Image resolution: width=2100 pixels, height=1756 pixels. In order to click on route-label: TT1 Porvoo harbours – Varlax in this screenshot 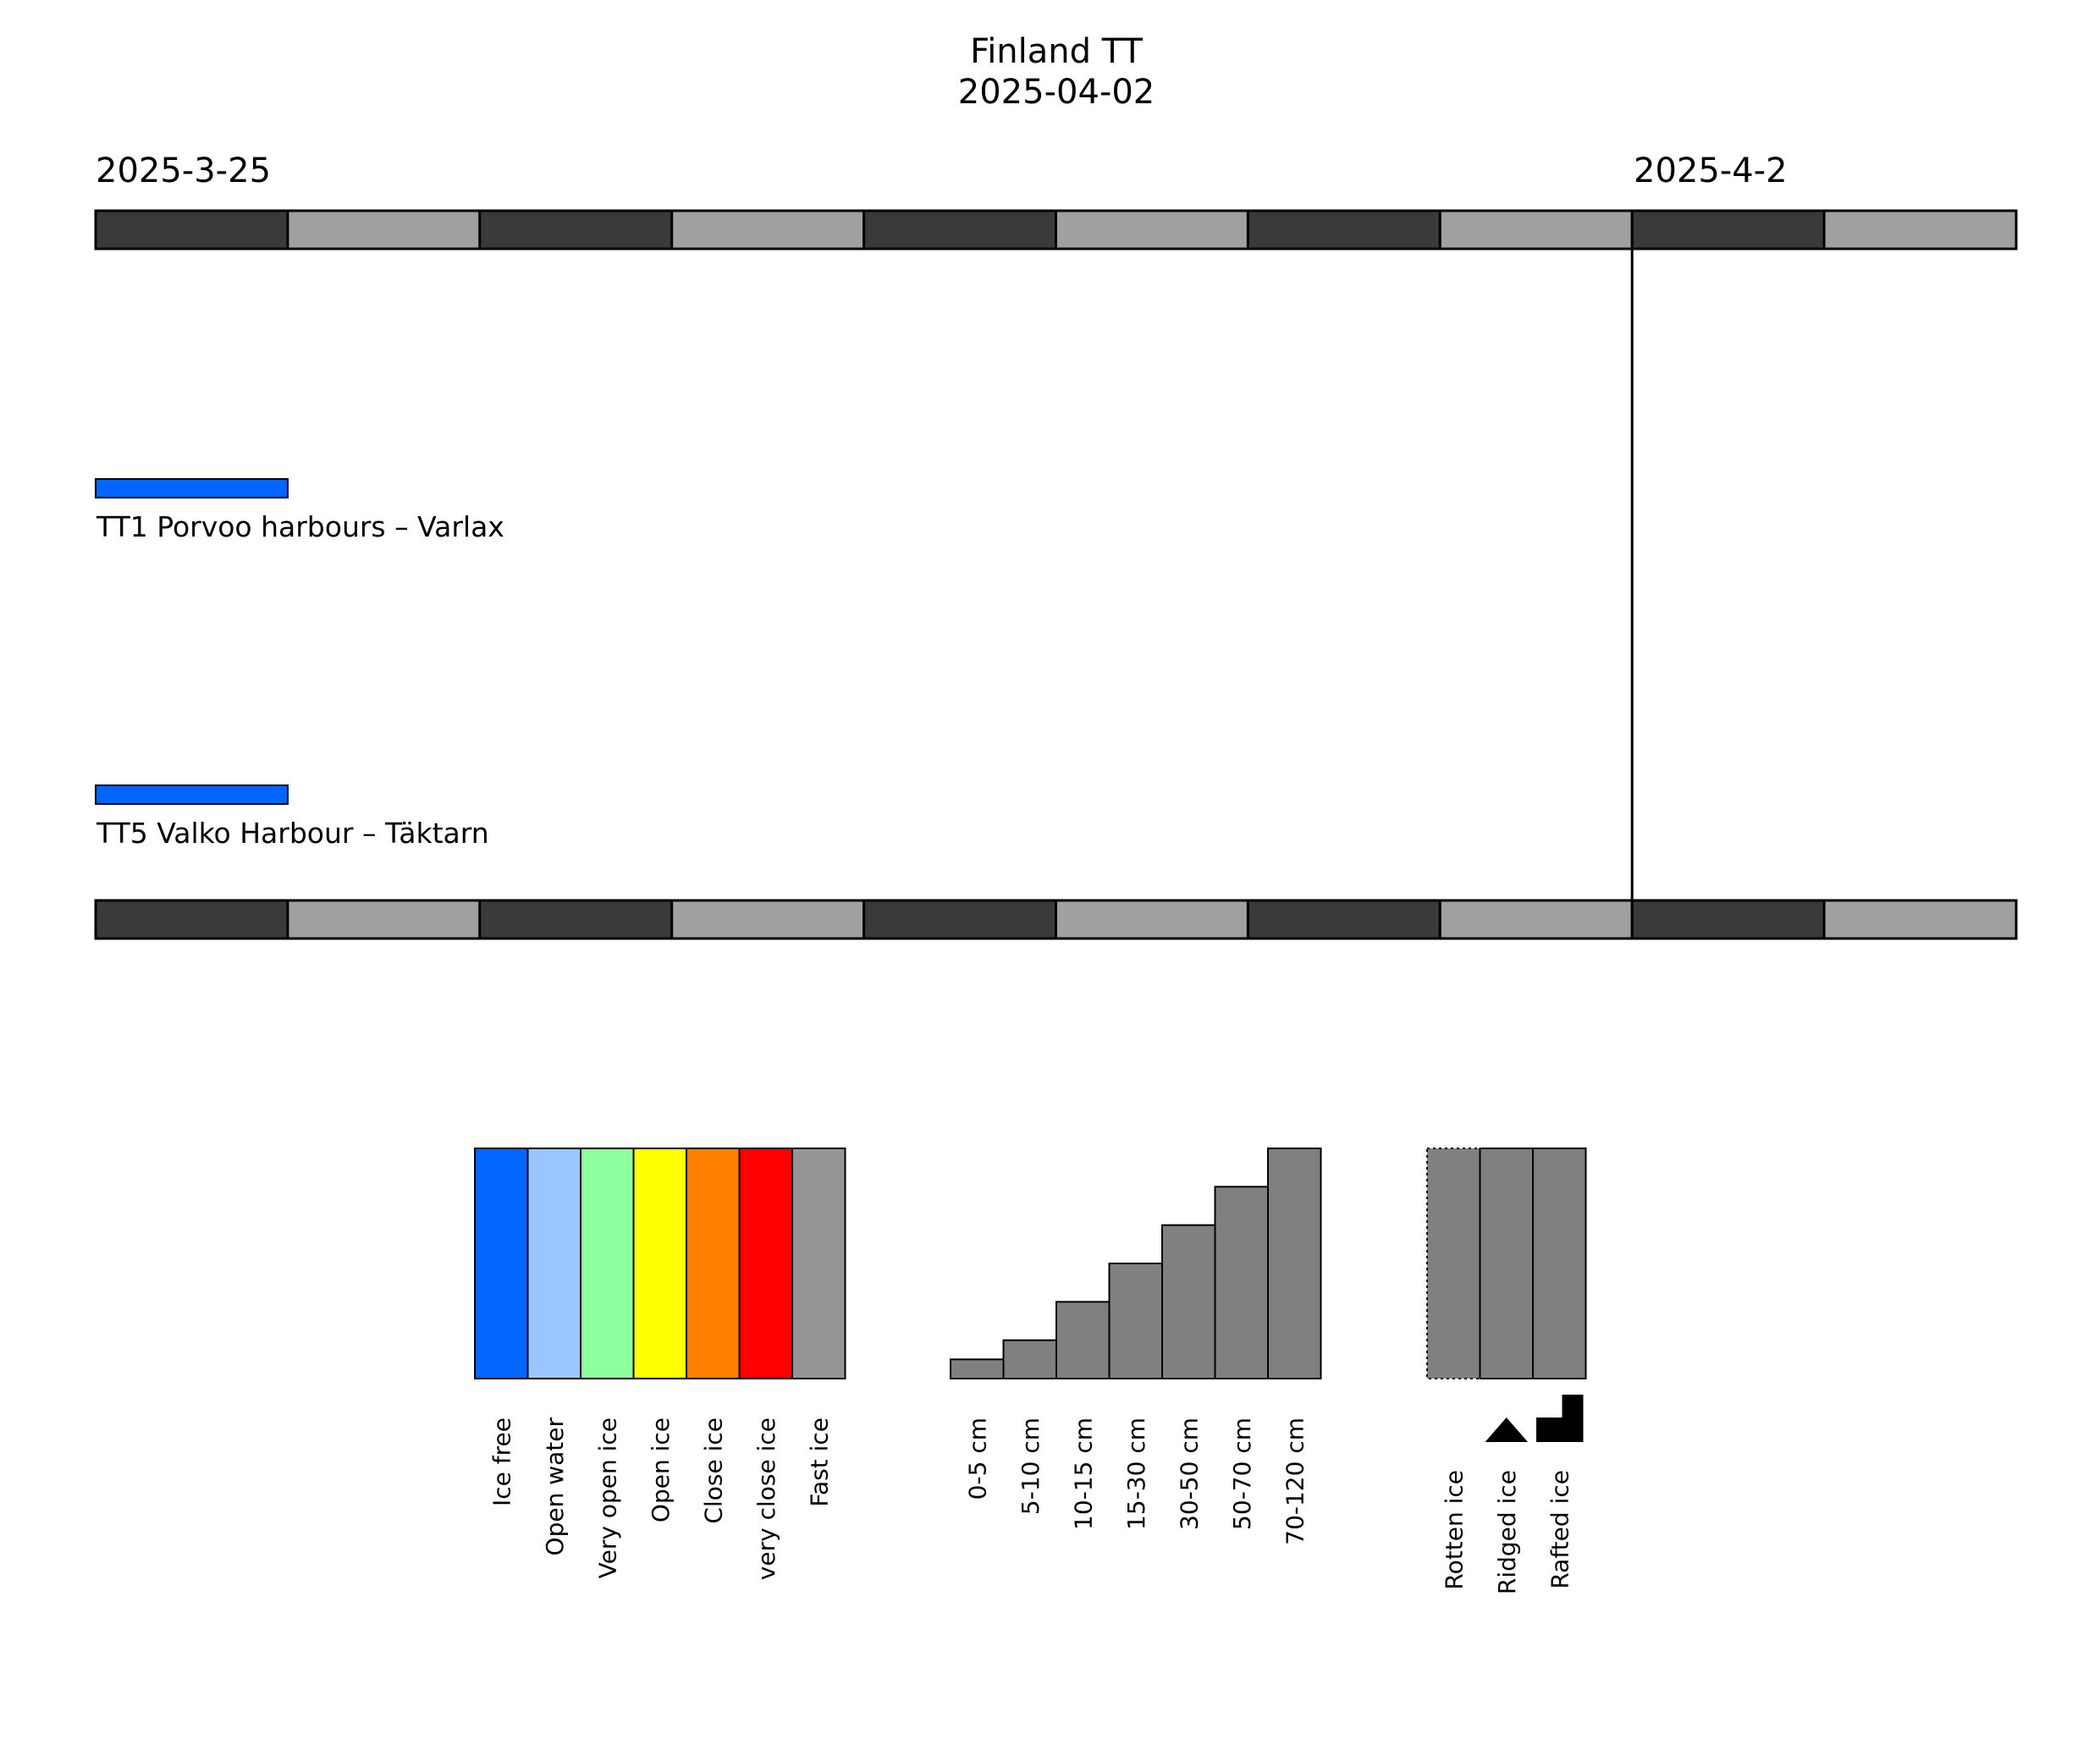, I will do `click(300, 526)`.